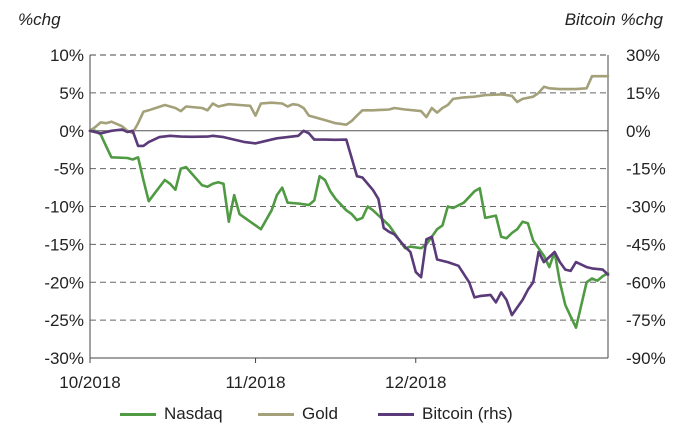 The height and width of the screenshot is (432, 697). What do you see at coordinates (646, 169) in the screenshot?
I see `y-right-tick-label: -15%` at bounding box center [646, 169].